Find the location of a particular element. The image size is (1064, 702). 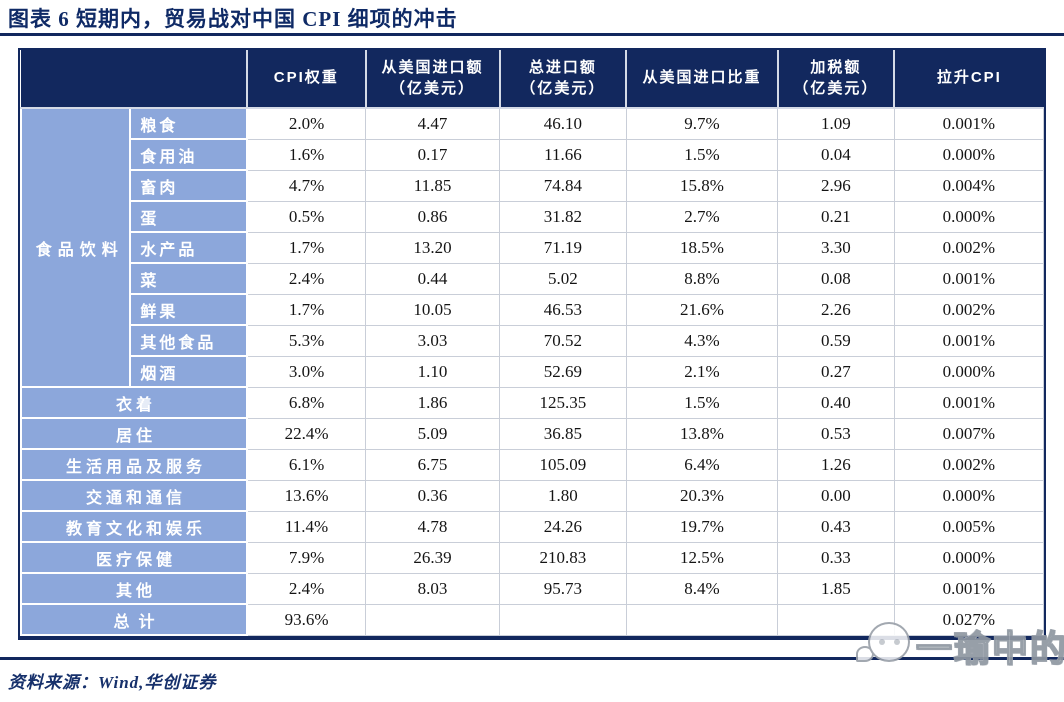

data-cell: 2.96 is located at coordinates (836, 185).